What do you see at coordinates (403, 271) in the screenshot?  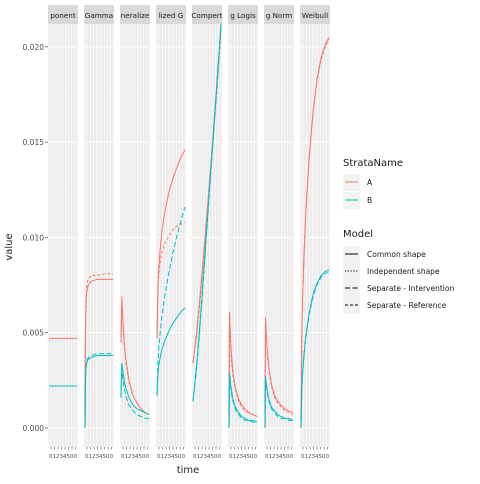 I see `legend-label: Independent shape` at bounding box center [403, 271].